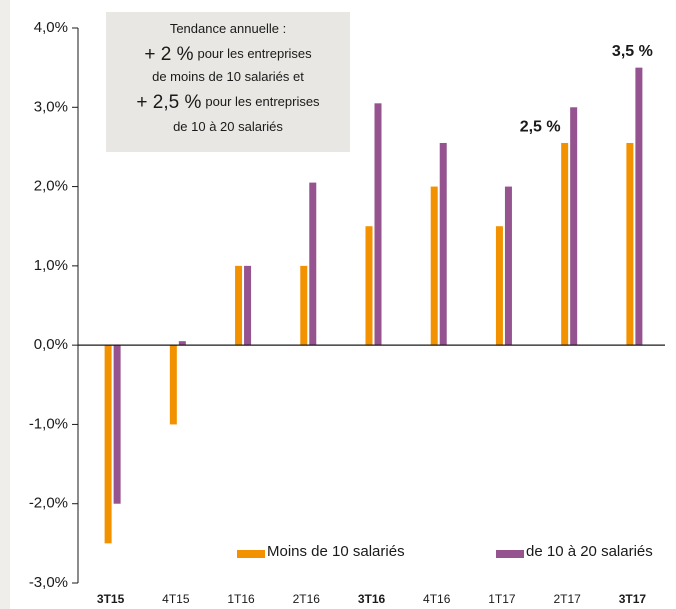  I want to click on x-tick-label: 4T16, so click(437, 599).